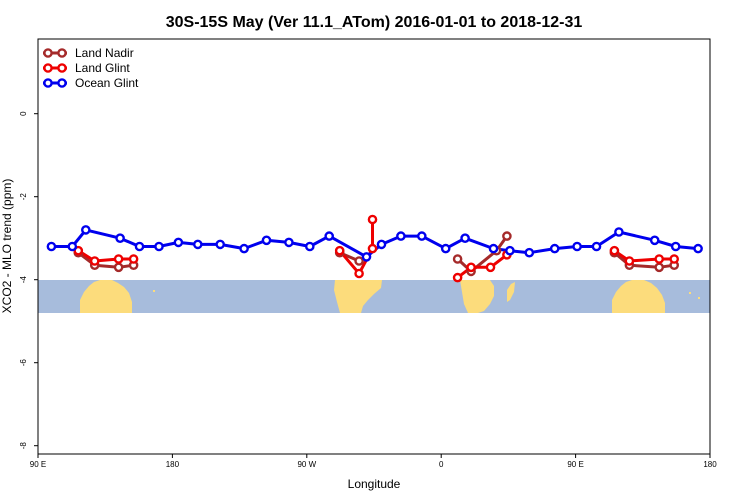 This screenshot has height=500, width=750. Describe the element at coordinates (23, 197) in the screenshot. I see `y-tick-label: -2` at that location.